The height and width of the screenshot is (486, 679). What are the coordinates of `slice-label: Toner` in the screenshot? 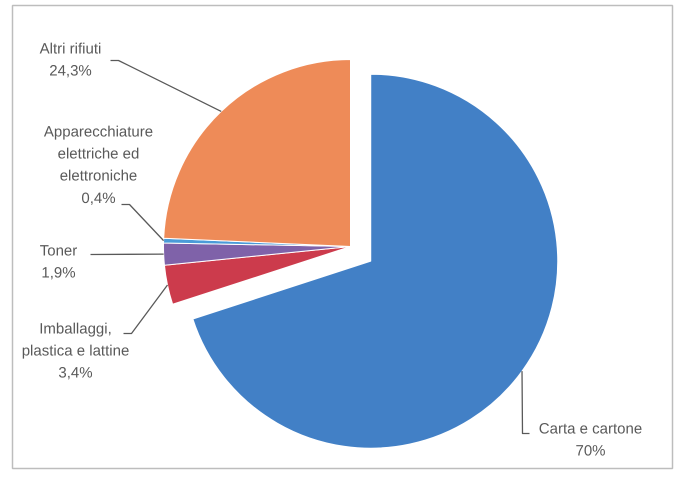 It's located at (59, 251).